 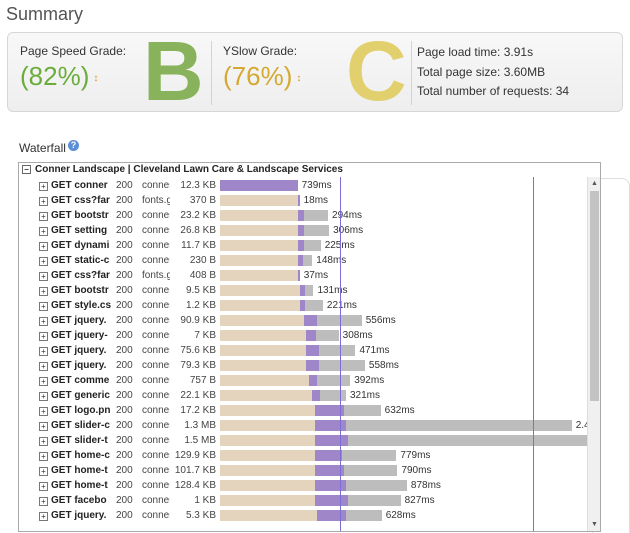 I want to click on request-row: + GET bootstr 200 conner 23.2 KB 294ms, so click(x=303, y=215).